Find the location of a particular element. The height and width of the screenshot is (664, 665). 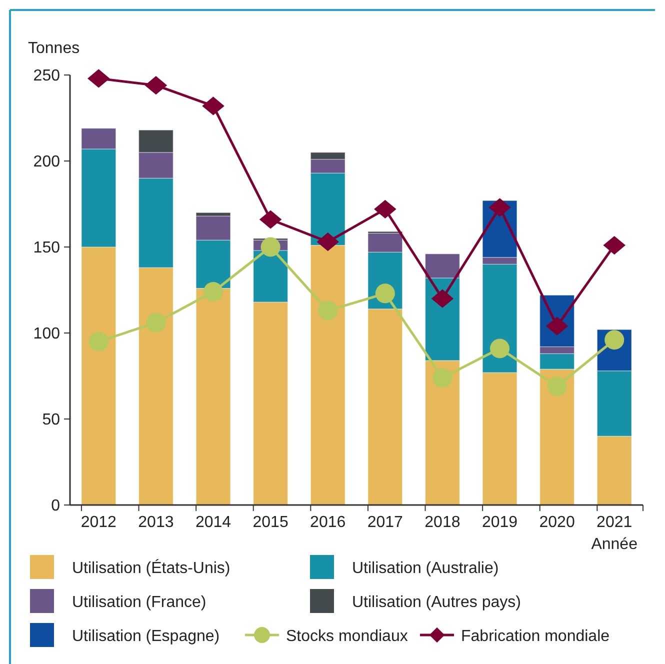

legend-label: Fabrication mondiale is located at coordinates (535, 636).